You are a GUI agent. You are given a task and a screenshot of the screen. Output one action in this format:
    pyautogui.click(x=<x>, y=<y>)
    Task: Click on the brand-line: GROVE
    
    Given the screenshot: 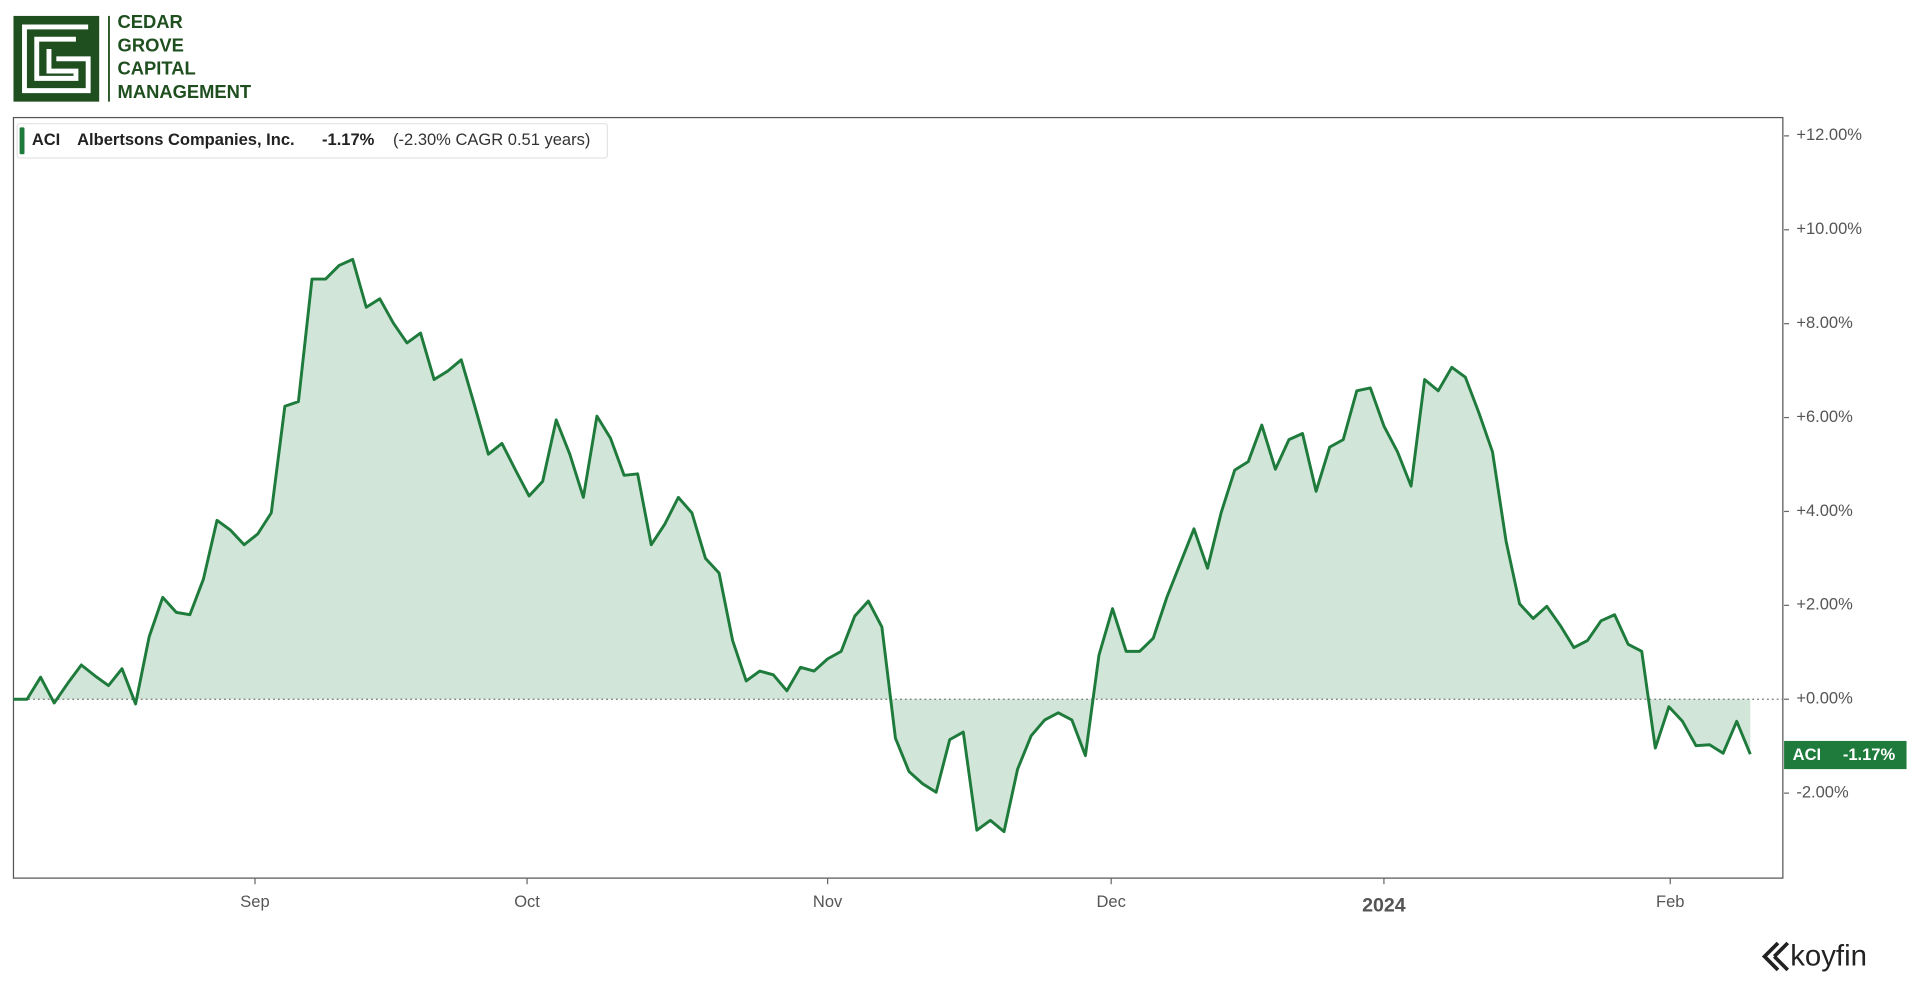 What is the action you would take?
    pyautogui.click(x=151, y=44)
    